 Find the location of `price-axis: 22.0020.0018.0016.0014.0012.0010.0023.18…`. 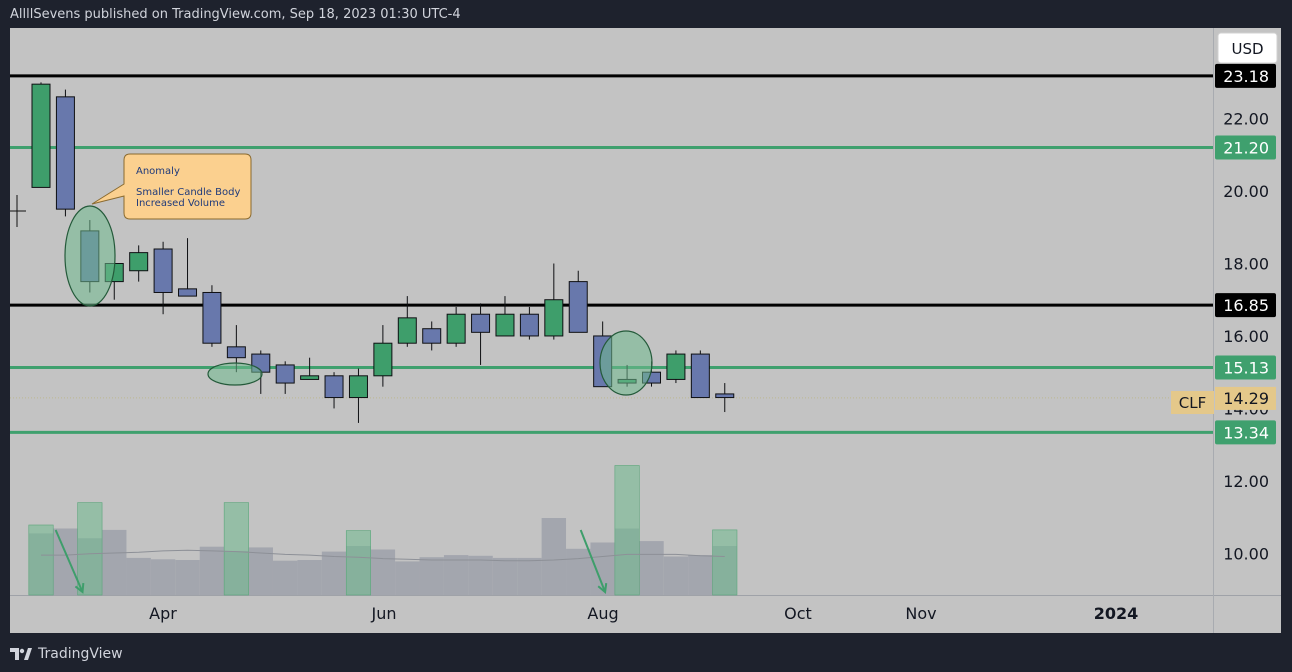

price-axis: 22.0020.0018.0016.0014.0012.0010.0023.18… is located at coordinates (1245, 313).